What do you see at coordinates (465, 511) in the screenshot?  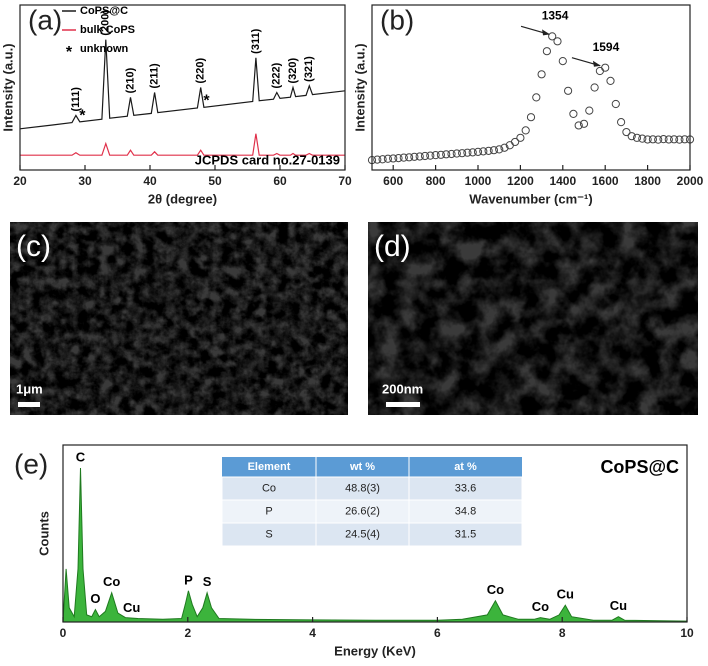 I see `table-cell: 34.8` at bounding box center [465, 511].